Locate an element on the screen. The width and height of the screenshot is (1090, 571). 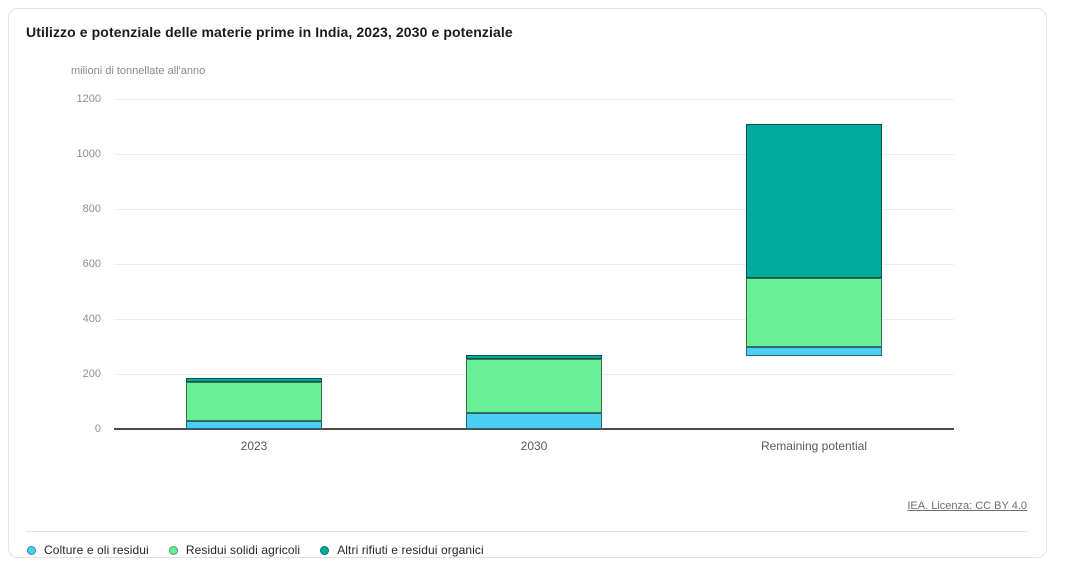
iea-license-link: IEA. Licenza: CC BY 4.0 is located at coordinates (967, 506).